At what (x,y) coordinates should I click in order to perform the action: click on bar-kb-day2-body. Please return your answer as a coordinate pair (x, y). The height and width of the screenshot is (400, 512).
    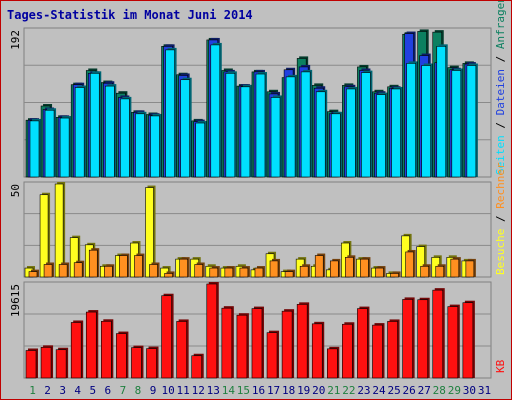
    Looking at the image, I should click on (46, 363).